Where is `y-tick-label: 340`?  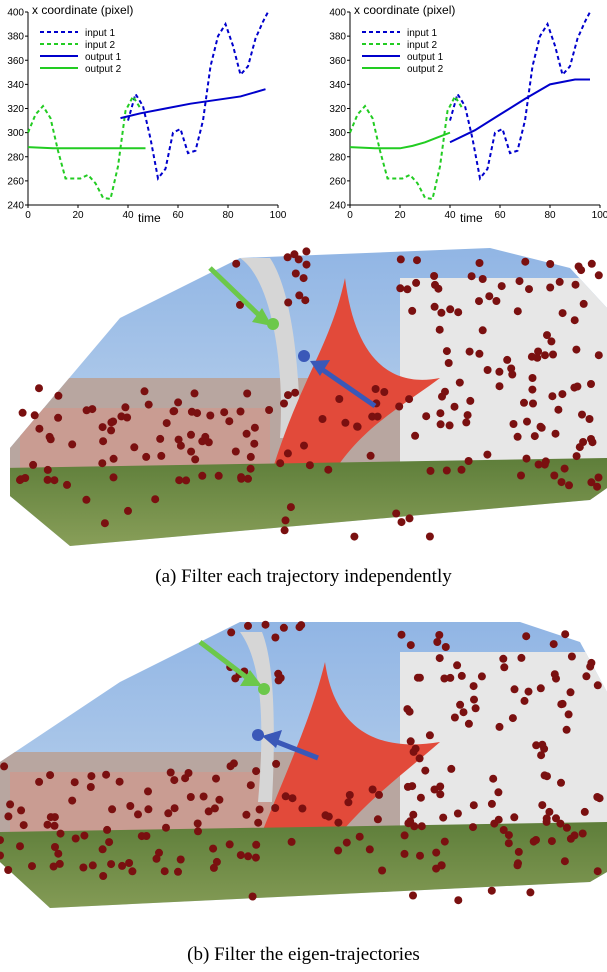
y-tick-label: 340 is located at coordinates (15, 85).